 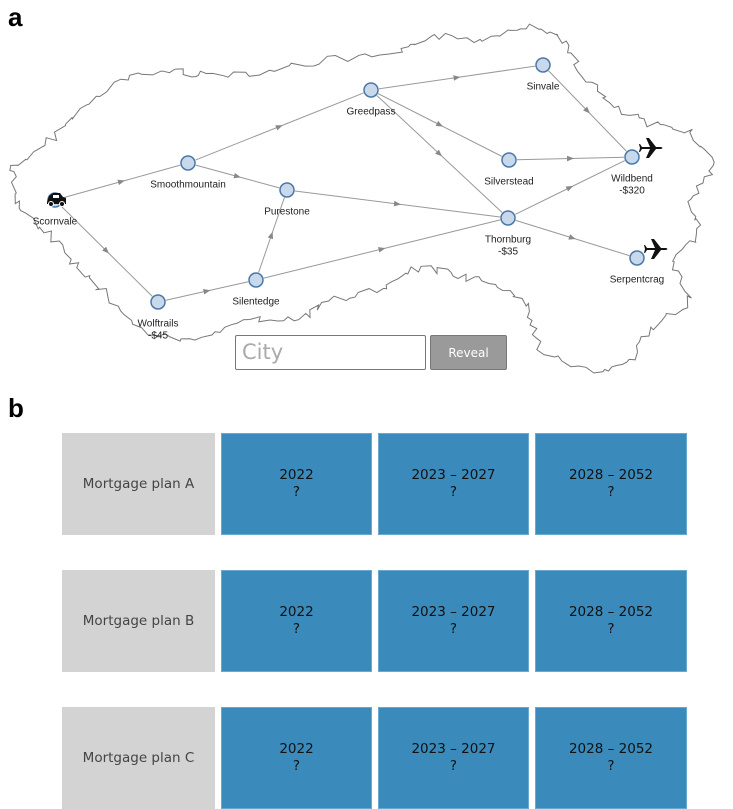 What do you see at coordinates (158, 324) in the screenshot?
I see `city-label: Wolftrails` at bounding box center [158, 324].